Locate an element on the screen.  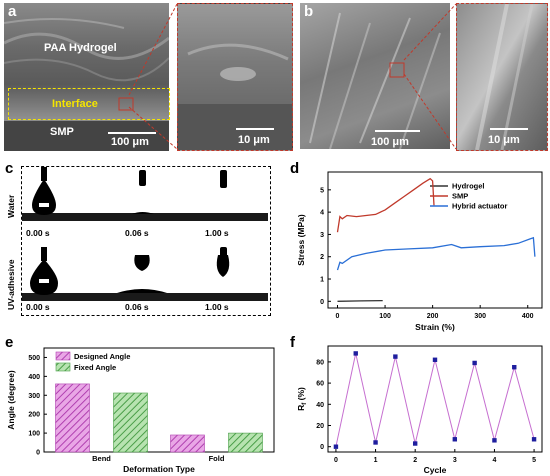
panel-a-smp-label: SMP is located at coordinates (62, 132).